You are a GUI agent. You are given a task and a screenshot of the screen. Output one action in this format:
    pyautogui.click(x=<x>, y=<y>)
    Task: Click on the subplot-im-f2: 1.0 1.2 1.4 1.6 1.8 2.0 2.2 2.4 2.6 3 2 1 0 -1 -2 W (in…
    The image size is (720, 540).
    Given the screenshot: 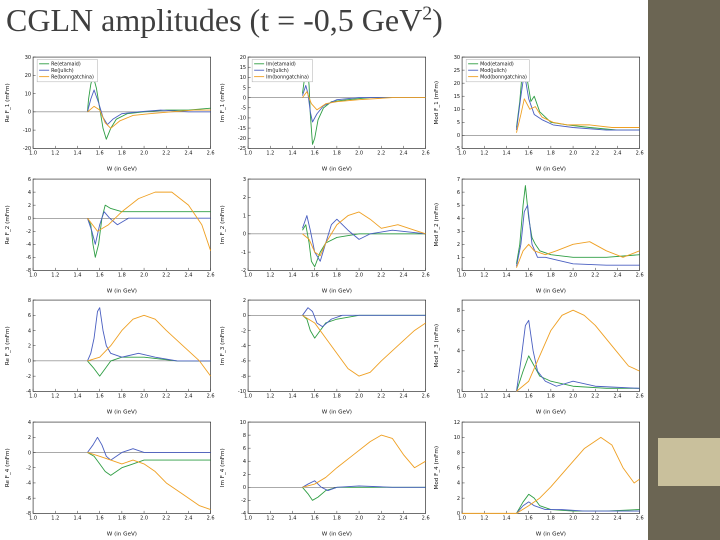 What is the action you would take?
    pyautogui.click(x=324, y=235)
    